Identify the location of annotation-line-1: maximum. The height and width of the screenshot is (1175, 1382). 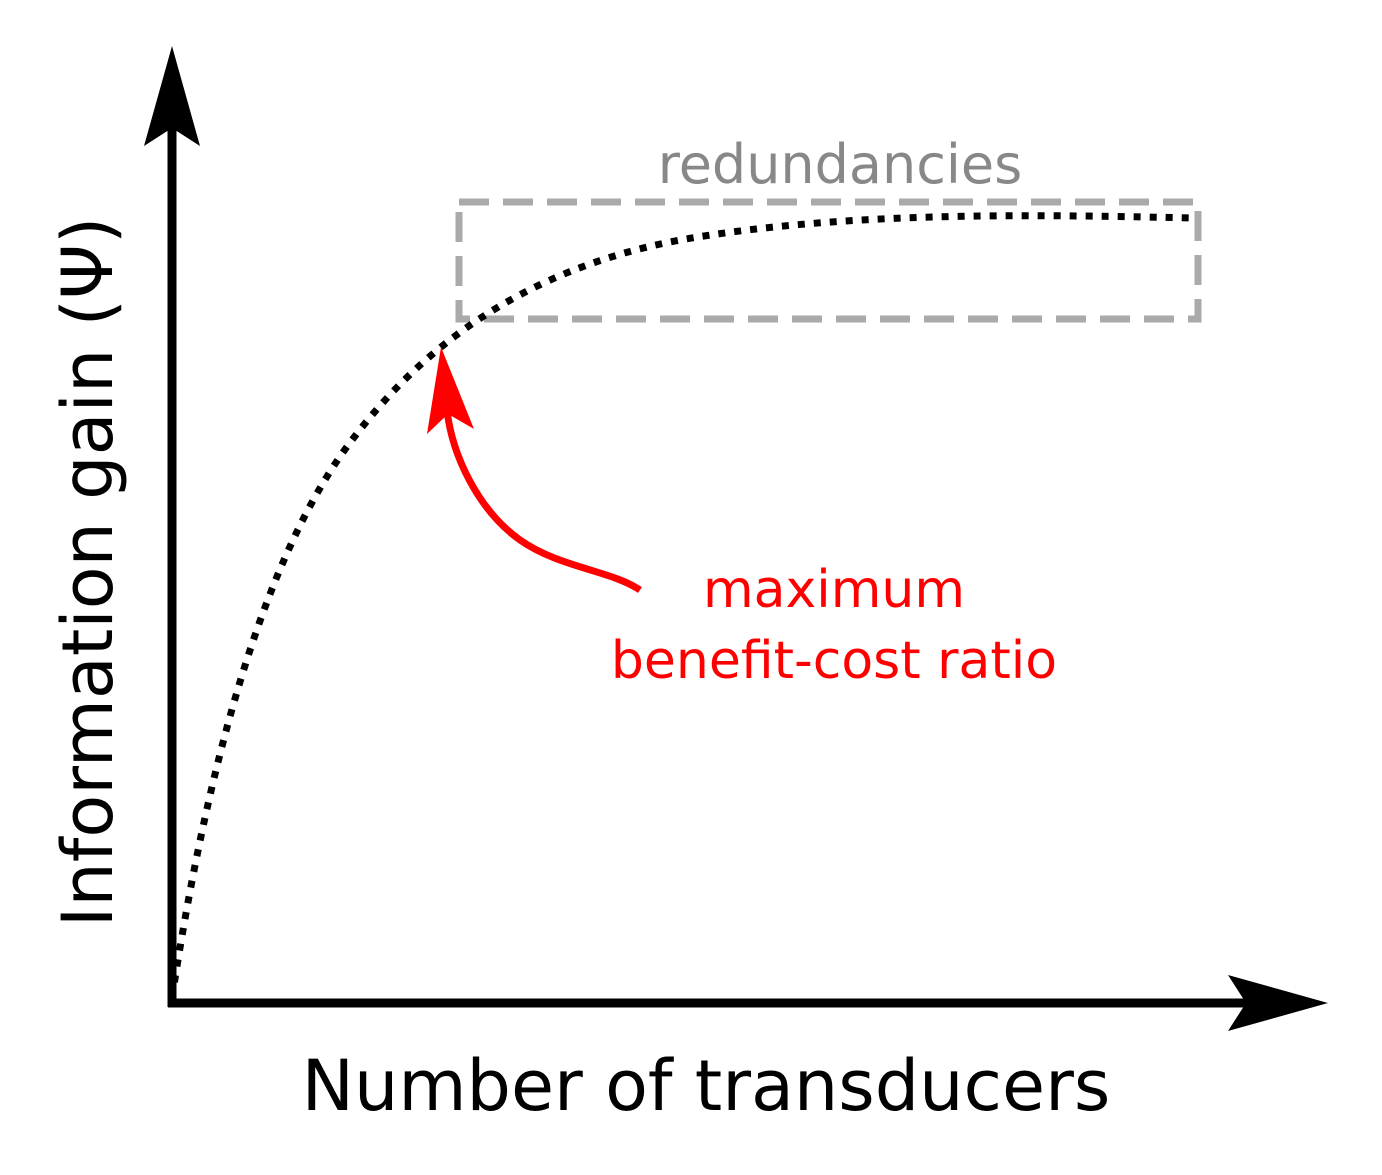
(834, 590).